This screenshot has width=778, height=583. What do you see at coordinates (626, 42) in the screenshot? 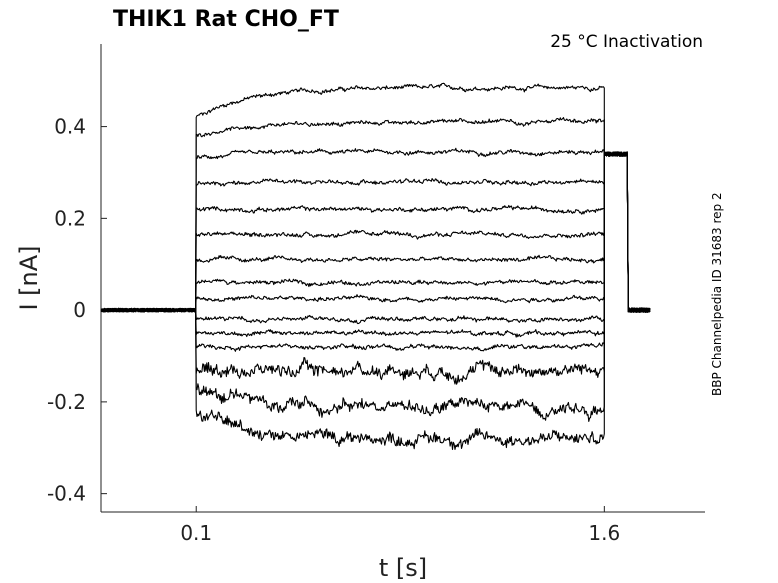
I see `condition-annotation: 25 °C Inactivation` at bounding box center [626, 42].